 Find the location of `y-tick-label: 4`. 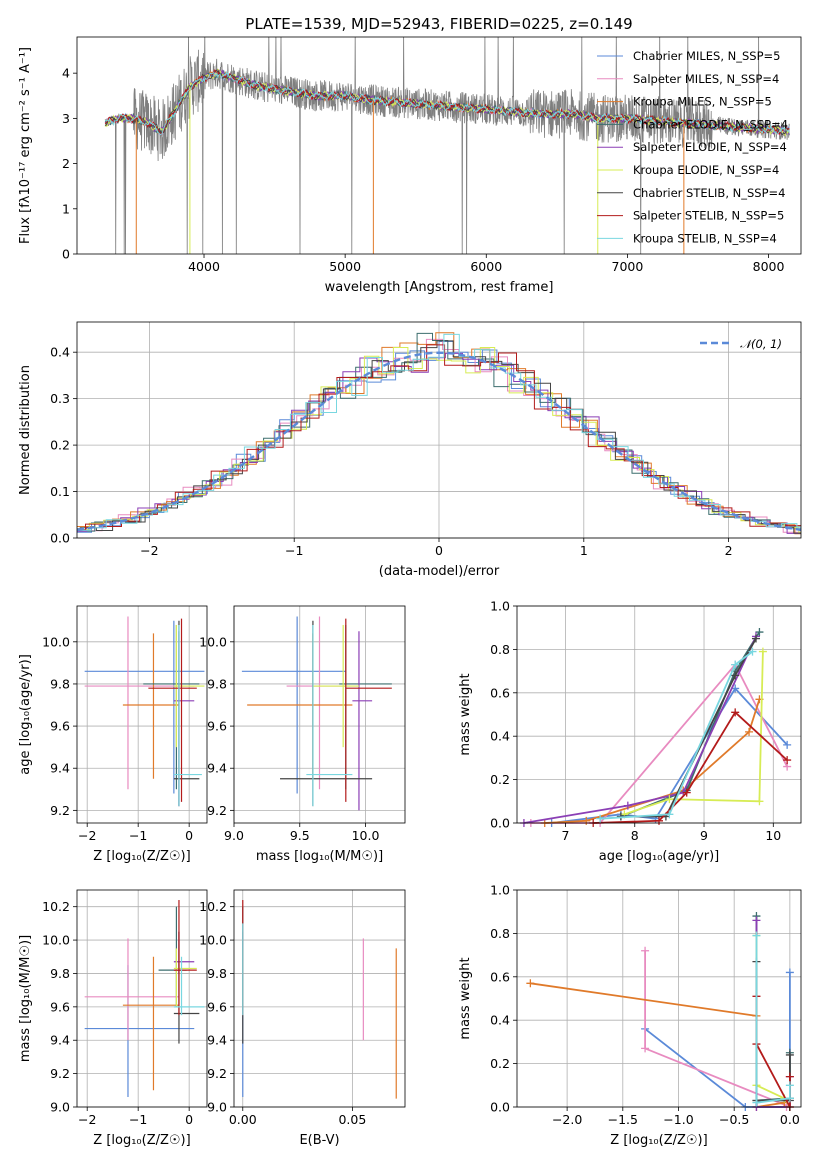

y-tick-label: 4 is located at coordinates (66, 73).